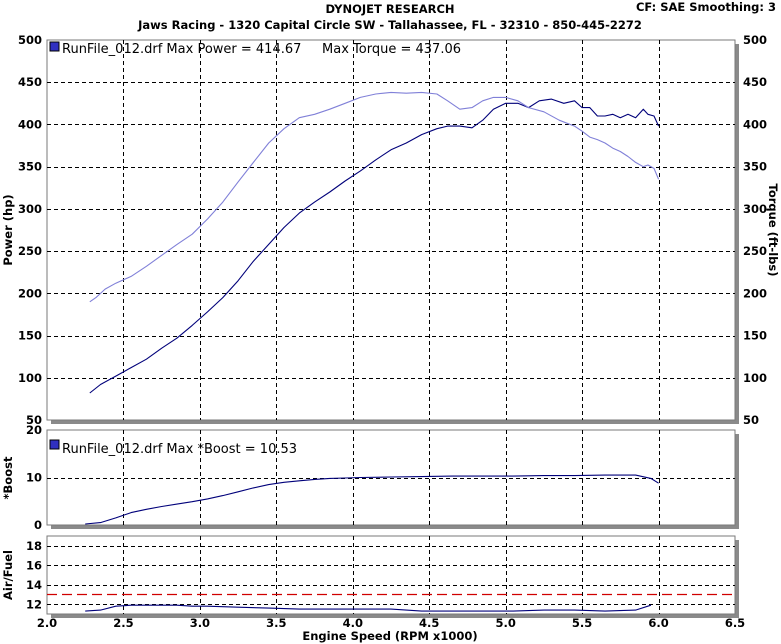  What do you see at coordinates (30, 378) in the screenshot?
I see `power-y-tick-label: 100` at bounding box center [30, 378].